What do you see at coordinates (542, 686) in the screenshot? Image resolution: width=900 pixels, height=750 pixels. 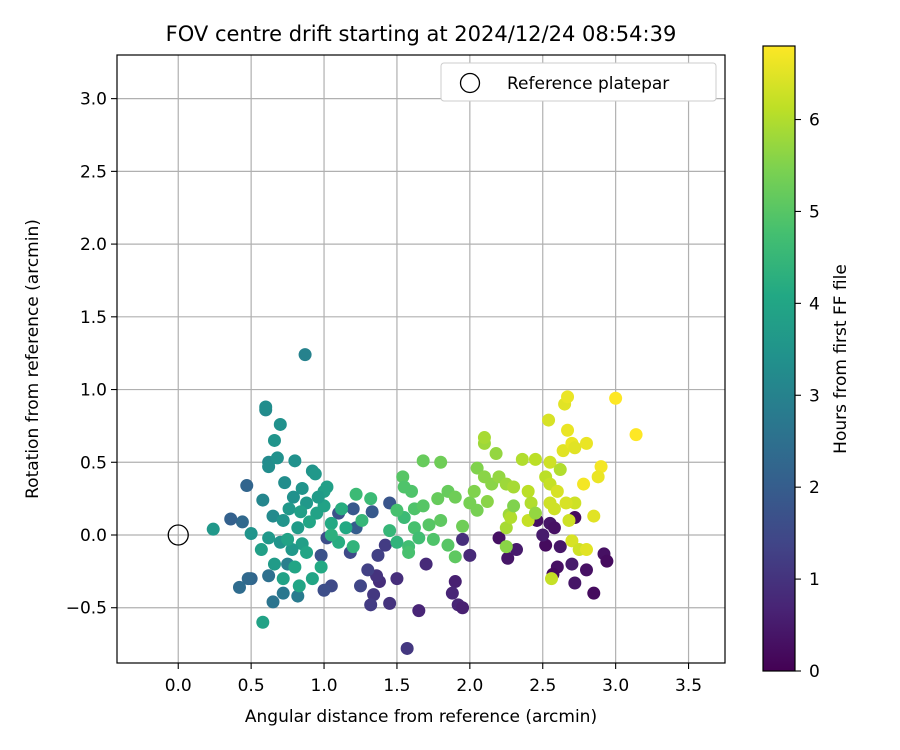 I see `x-tick-label: 2.5` at bounding box center [542, 686].